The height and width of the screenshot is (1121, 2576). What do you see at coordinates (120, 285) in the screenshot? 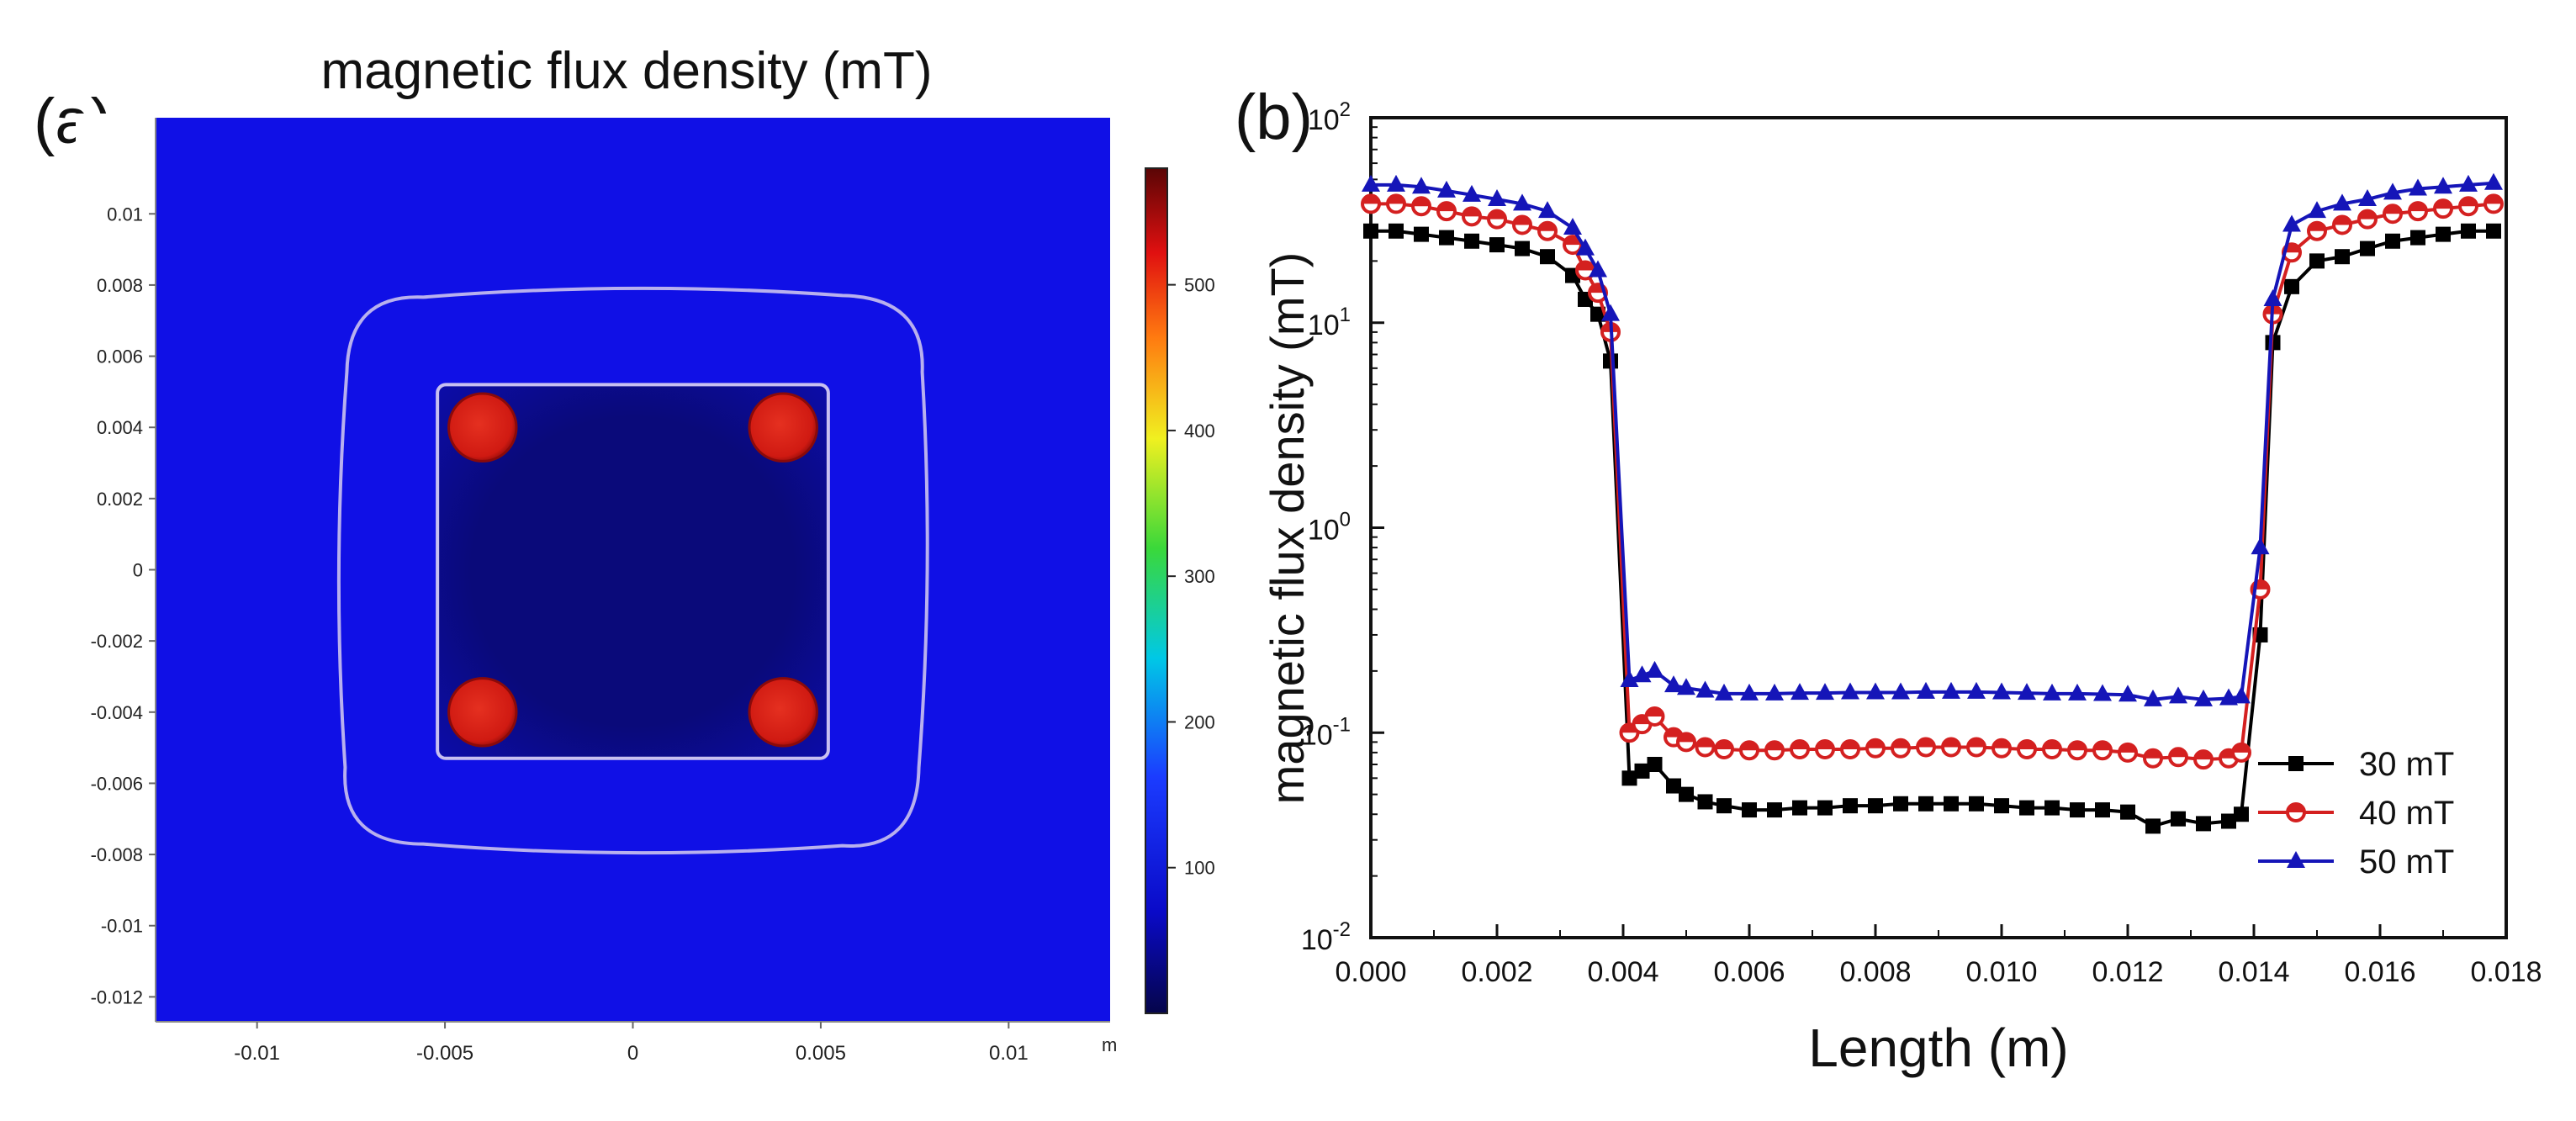
I see `heatmap-y-tick-label: 0.008` at bounding box center [120, 285].